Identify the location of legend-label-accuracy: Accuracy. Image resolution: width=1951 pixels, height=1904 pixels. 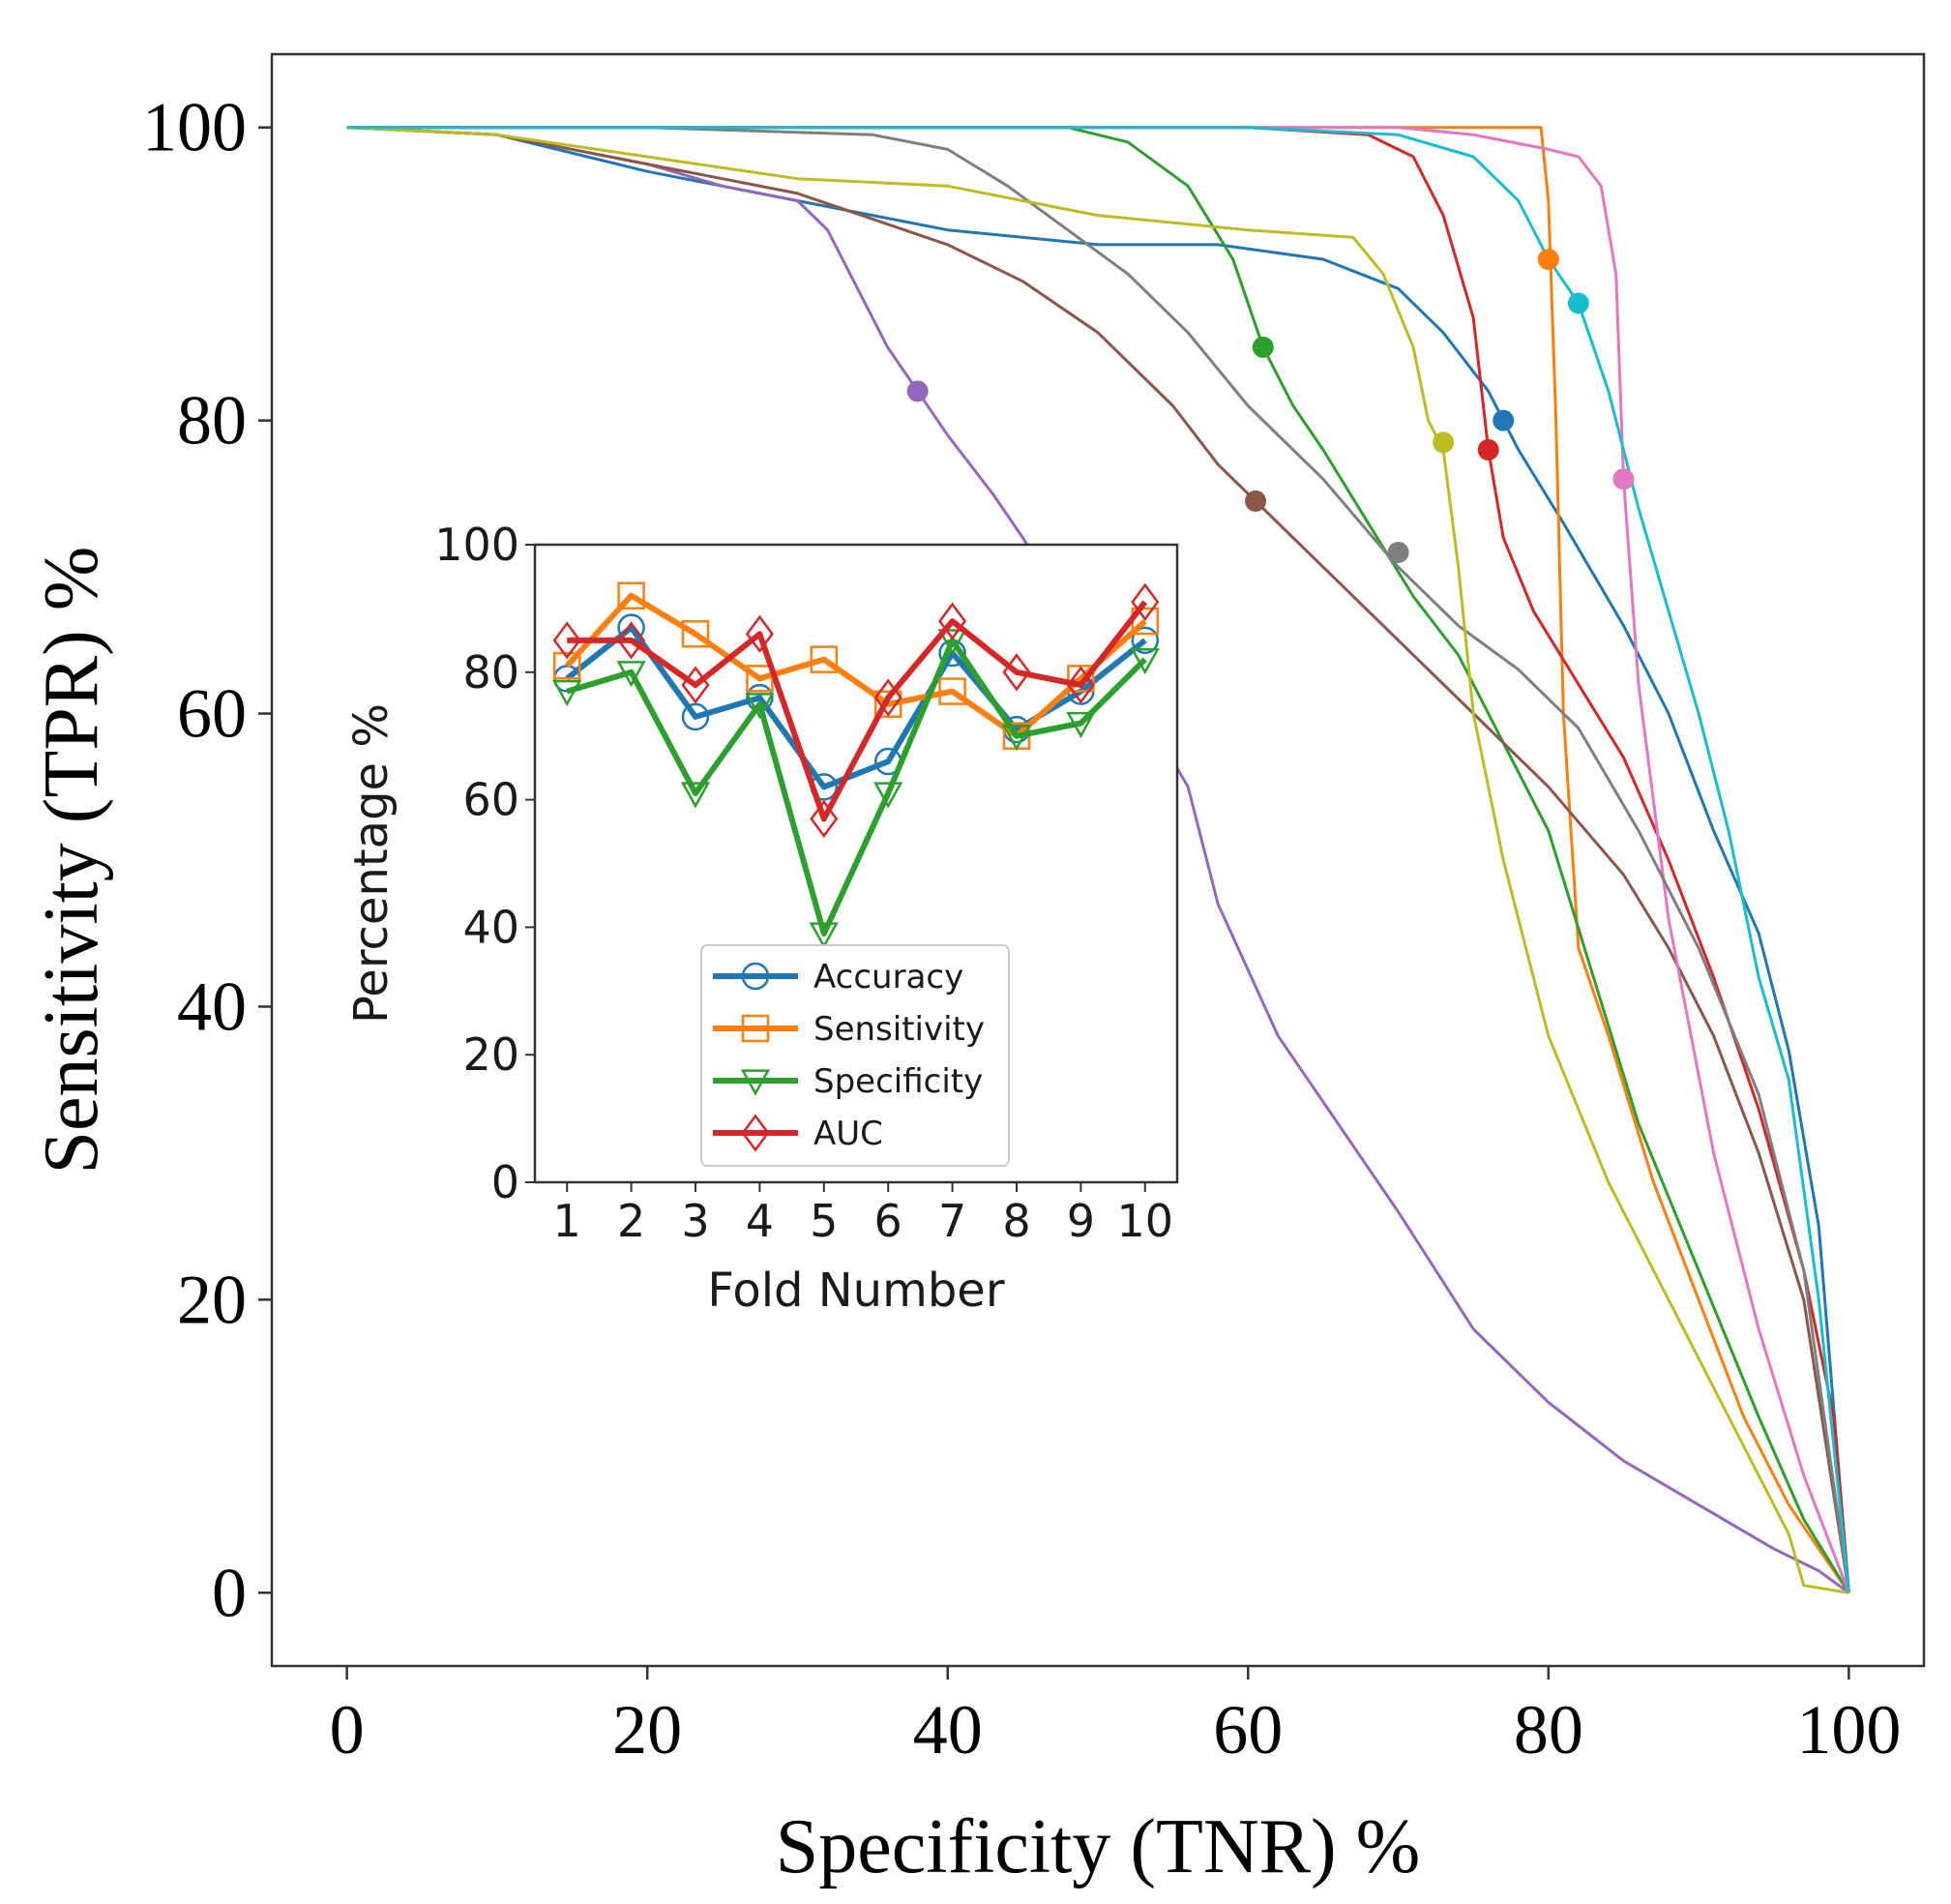
(888, 978).